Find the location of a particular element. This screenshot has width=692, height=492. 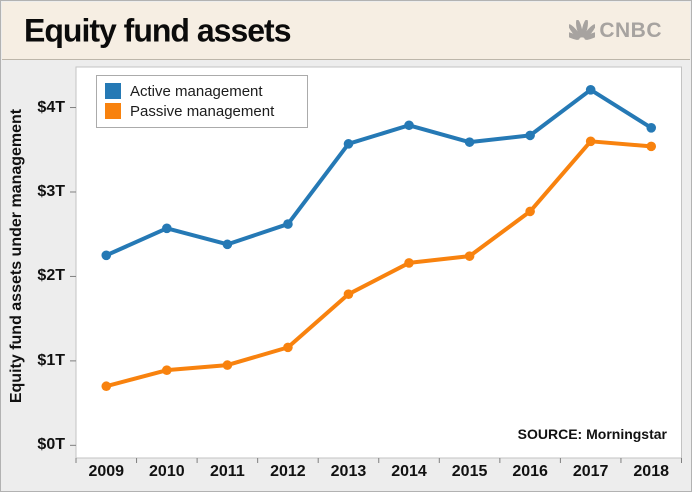

y-tick-label: $4T is located at coordinates (51, 107).